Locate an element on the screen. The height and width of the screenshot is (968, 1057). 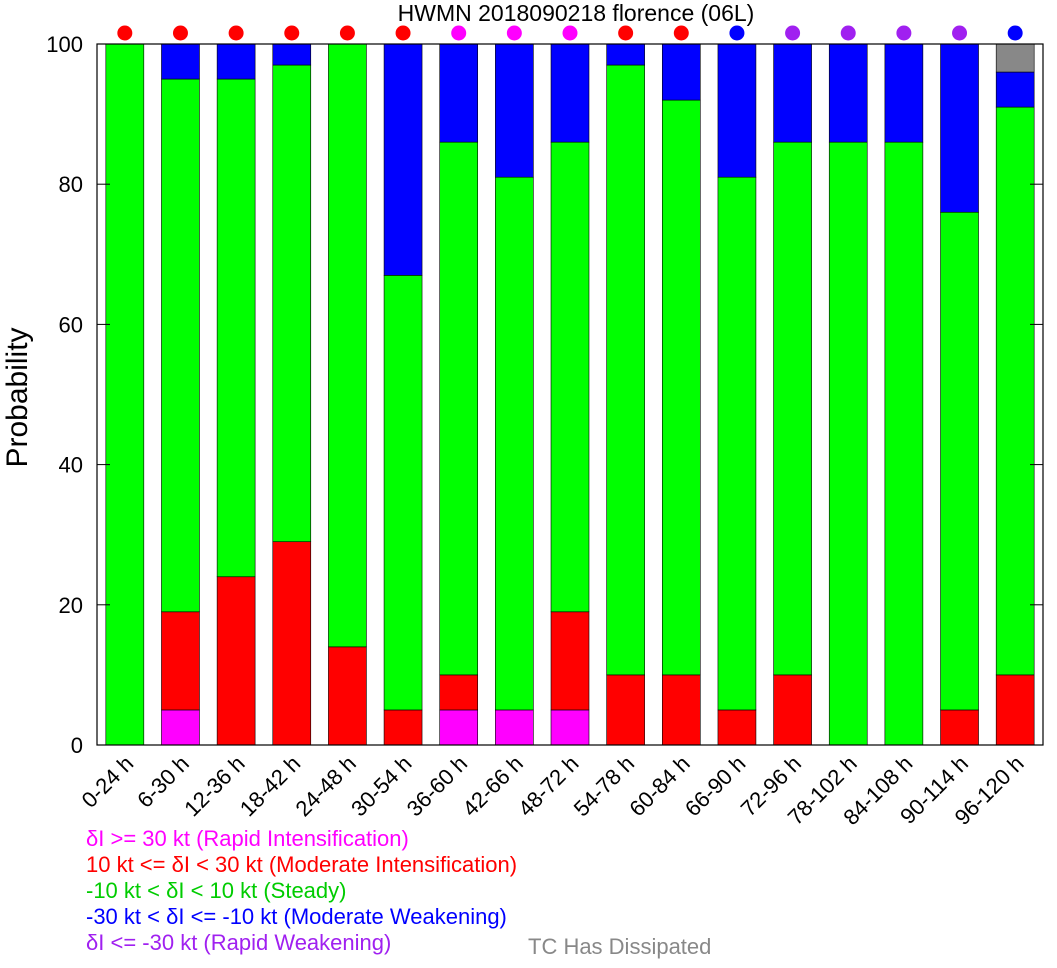
y-tick-label: 100 is located at coordinates (64, 44).